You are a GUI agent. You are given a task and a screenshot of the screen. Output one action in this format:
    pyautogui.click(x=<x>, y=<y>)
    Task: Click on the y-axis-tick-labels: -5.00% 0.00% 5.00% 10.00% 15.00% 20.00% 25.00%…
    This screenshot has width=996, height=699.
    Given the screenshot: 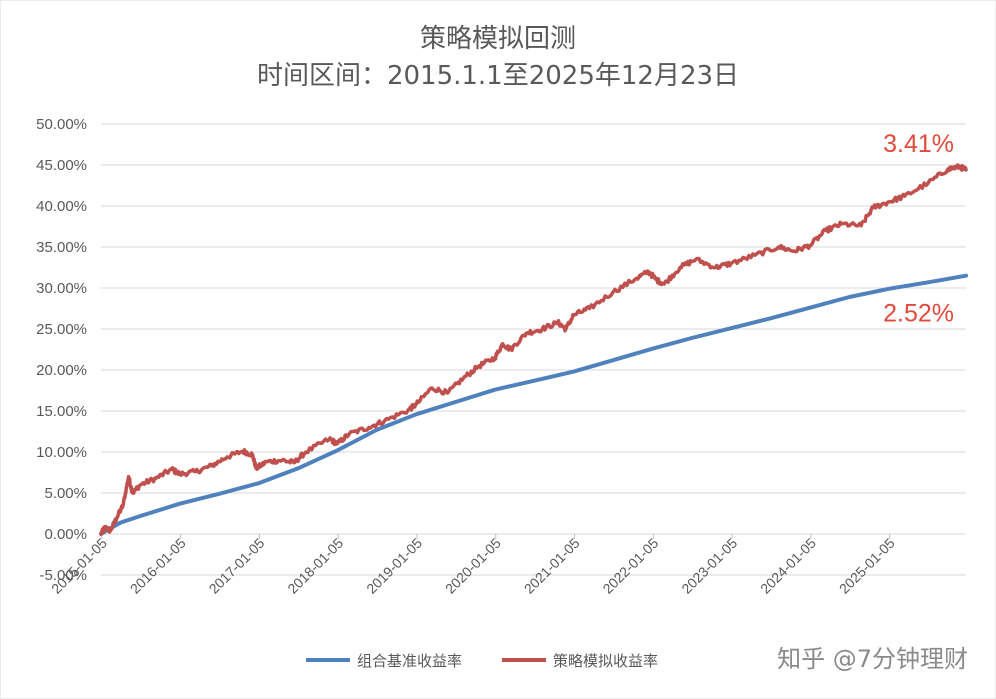 What is the action you would take?
    pyautogui.click(x=61, y=350)
    